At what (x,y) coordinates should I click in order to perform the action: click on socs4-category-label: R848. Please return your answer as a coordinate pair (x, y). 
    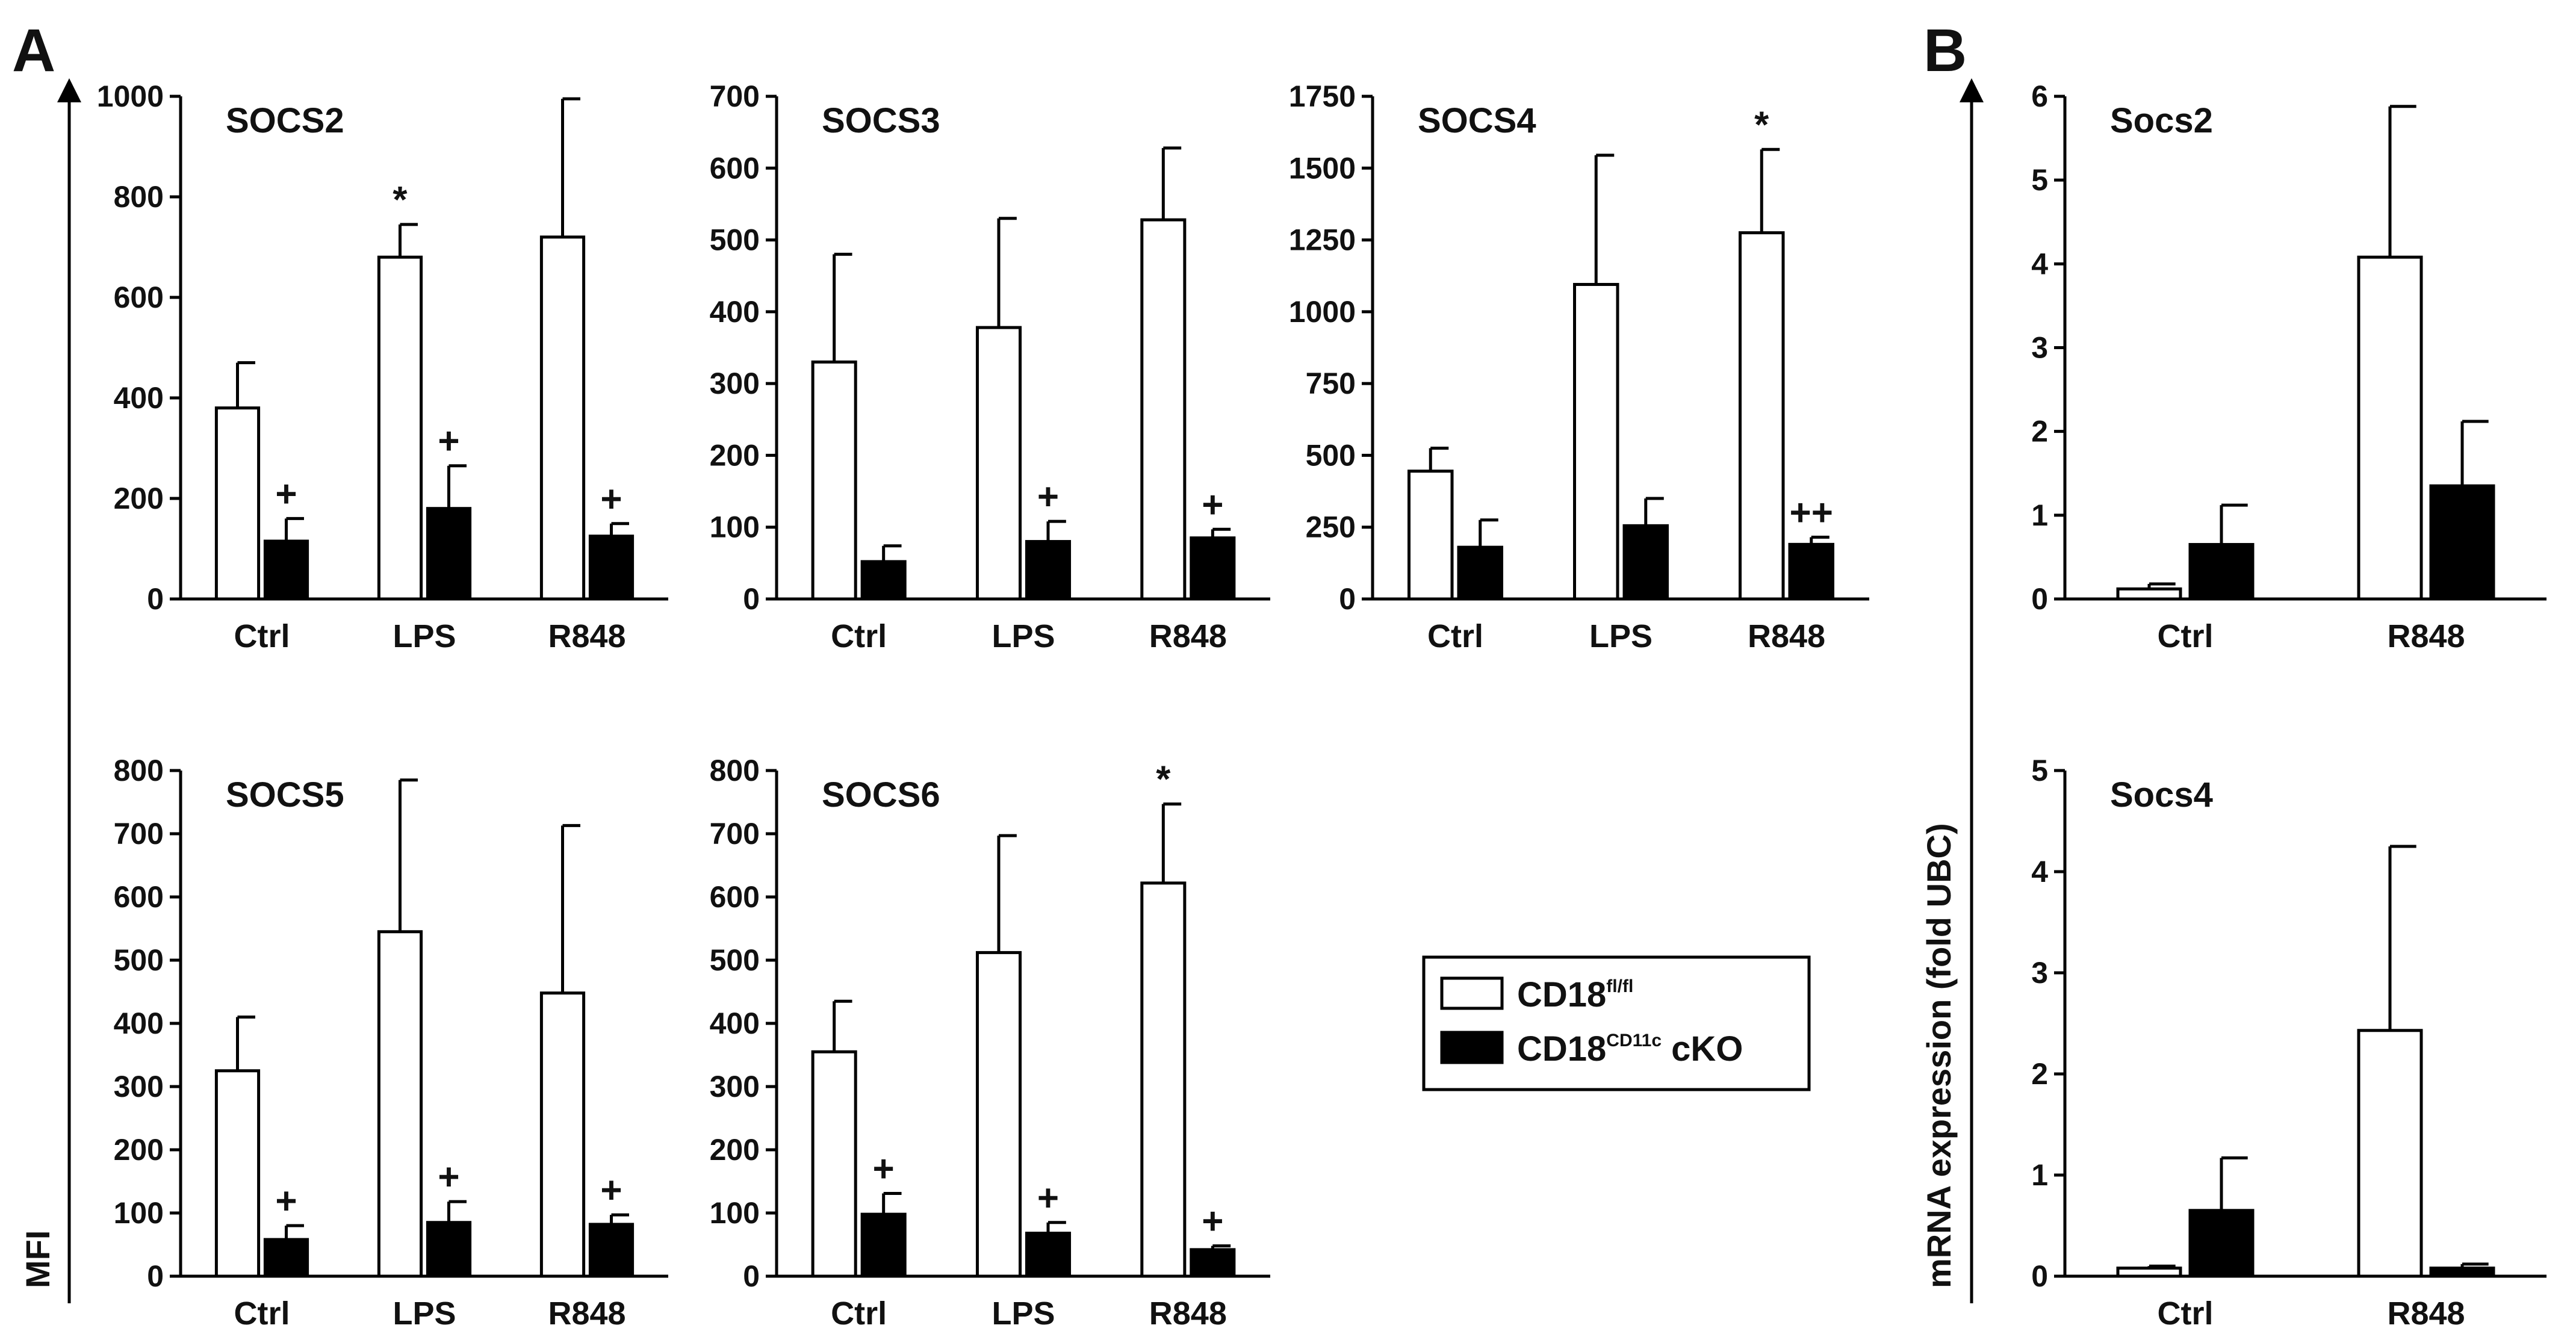
    Looking at the image, I should click on (1786, 636).